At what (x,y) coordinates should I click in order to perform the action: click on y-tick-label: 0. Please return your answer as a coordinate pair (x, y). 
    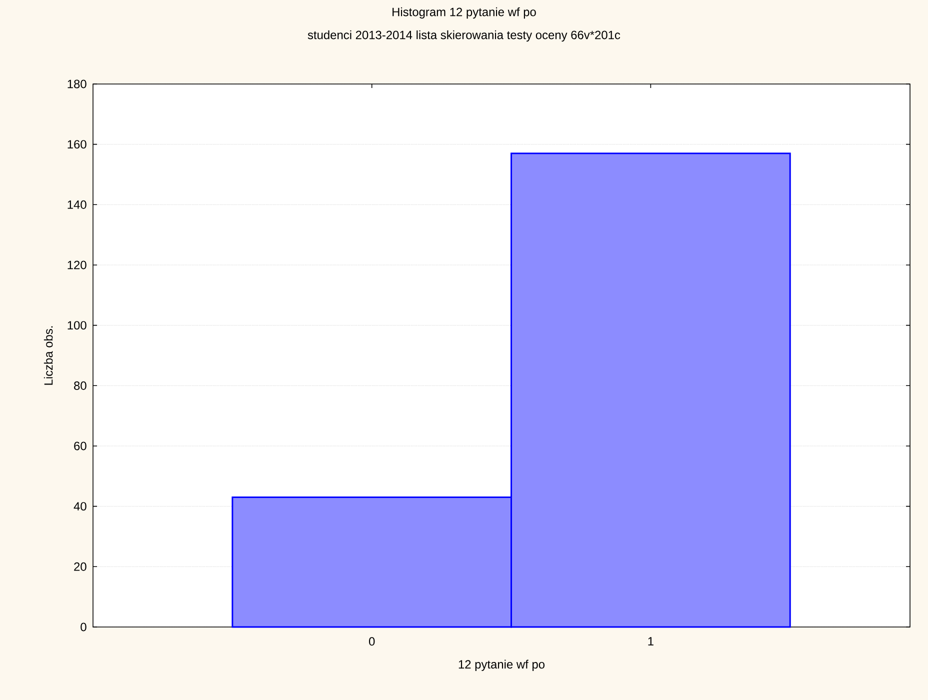
    Looking at the image, I should click on (83, 627).